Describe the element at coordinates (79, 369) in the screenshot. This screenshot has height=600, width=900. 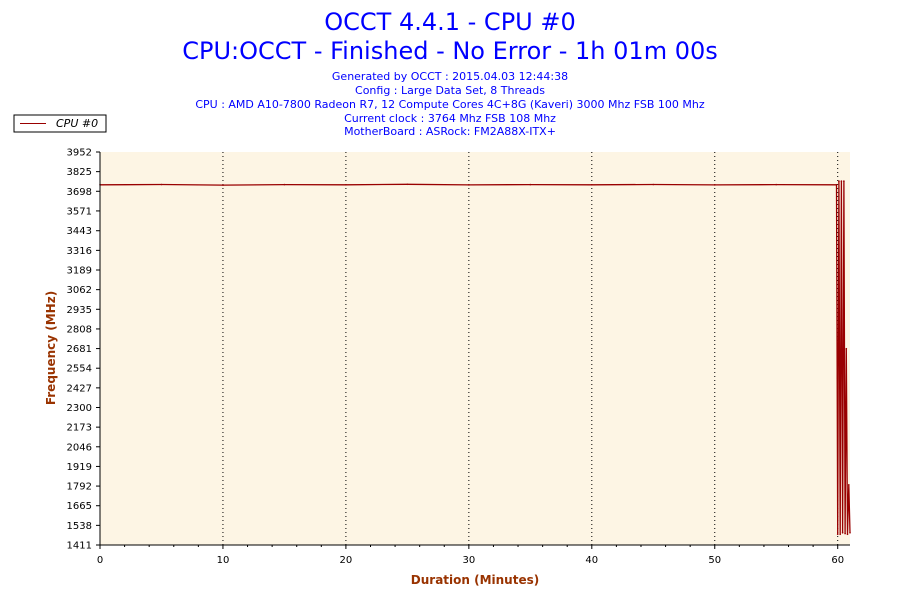
I see `y-tick-label: 2554` at that location.